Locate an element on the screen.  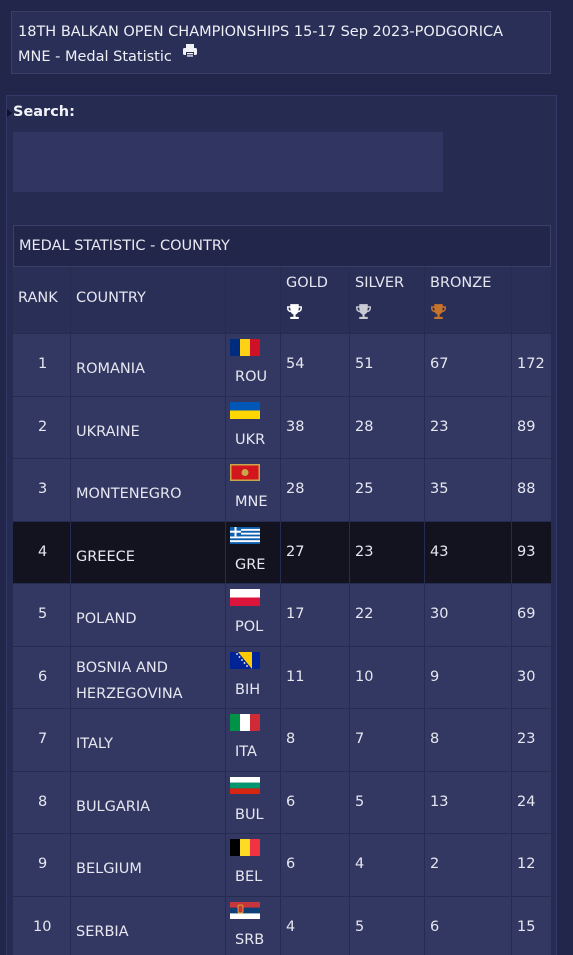
rank-cell: 3 is located at coordinates (43, 489).